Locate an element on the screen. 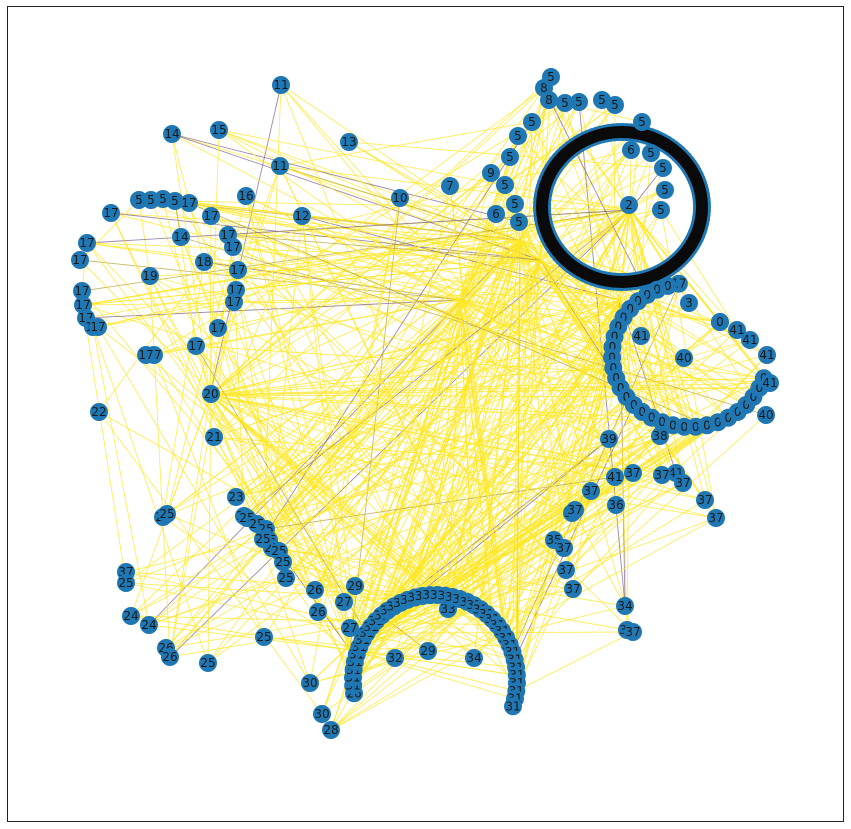  node-label: 14 is located at coordinates (171, 134).